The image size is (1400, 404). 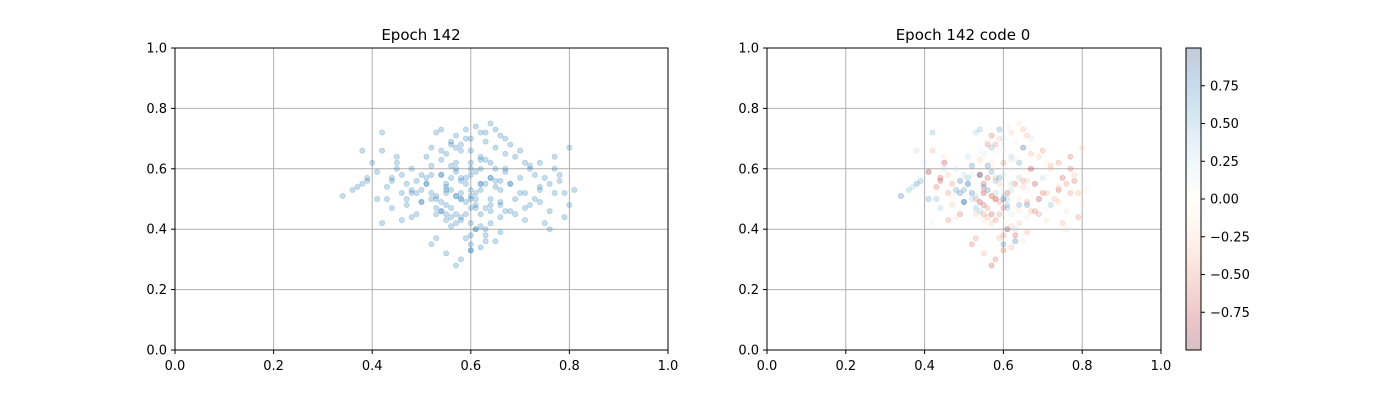 What do you see at coordinates (160, 200) in the screenshot?
I see `y-axis: 0.0 0.2 0.4 0.6 0.8 1.0` at bounding box center [160, 200].